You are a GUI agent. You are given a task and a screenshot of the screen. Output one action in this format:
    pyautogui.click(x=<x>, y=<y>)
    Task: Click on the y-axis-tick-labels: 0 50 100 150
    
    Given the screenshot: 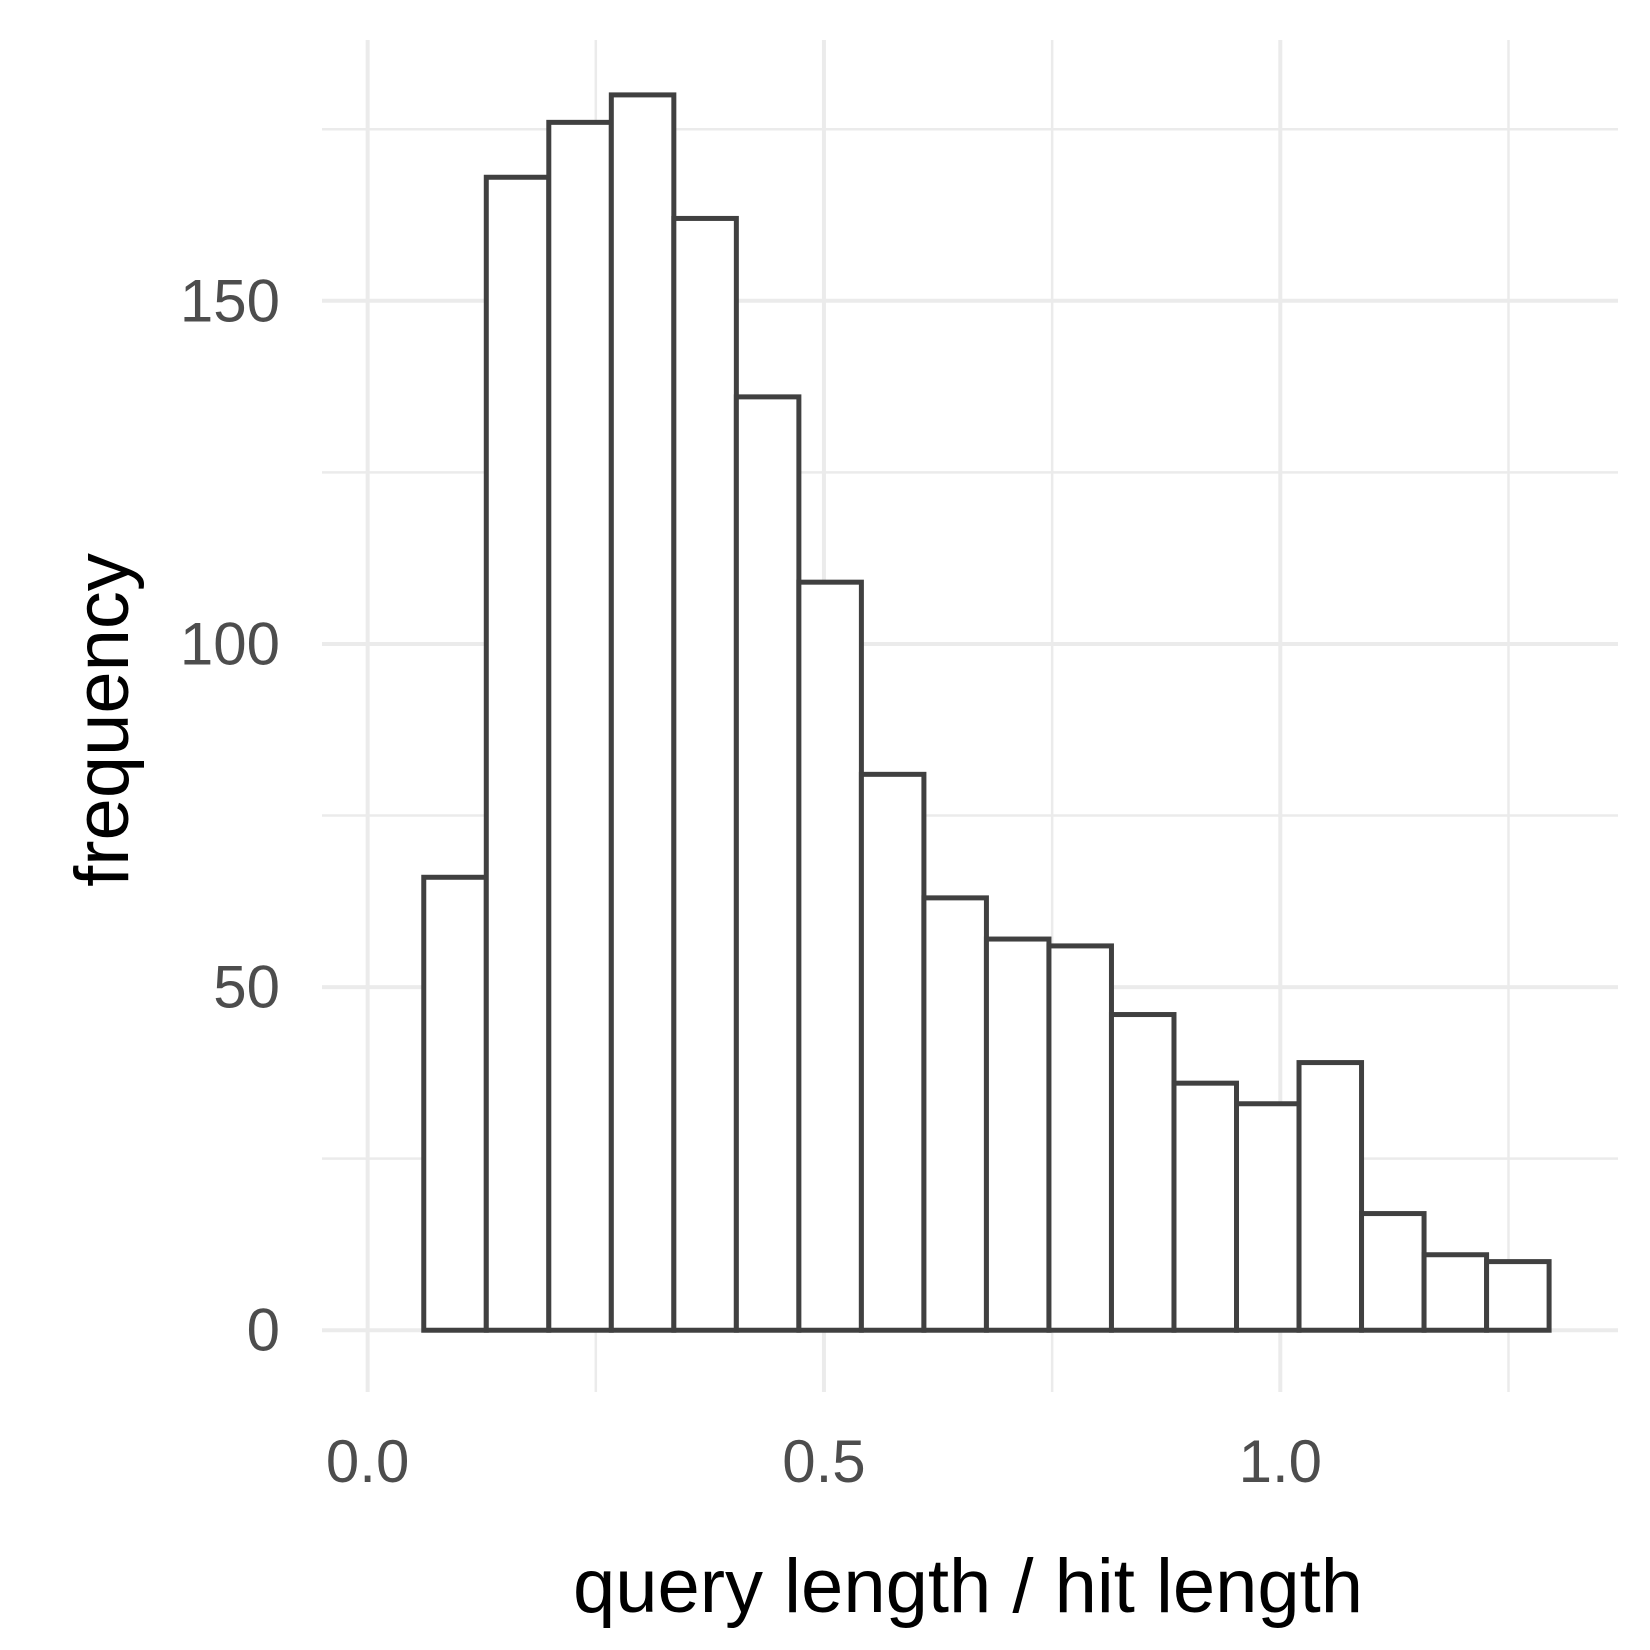 What is the action you would take?
    pyautogui.click(x=230, y=815)
    